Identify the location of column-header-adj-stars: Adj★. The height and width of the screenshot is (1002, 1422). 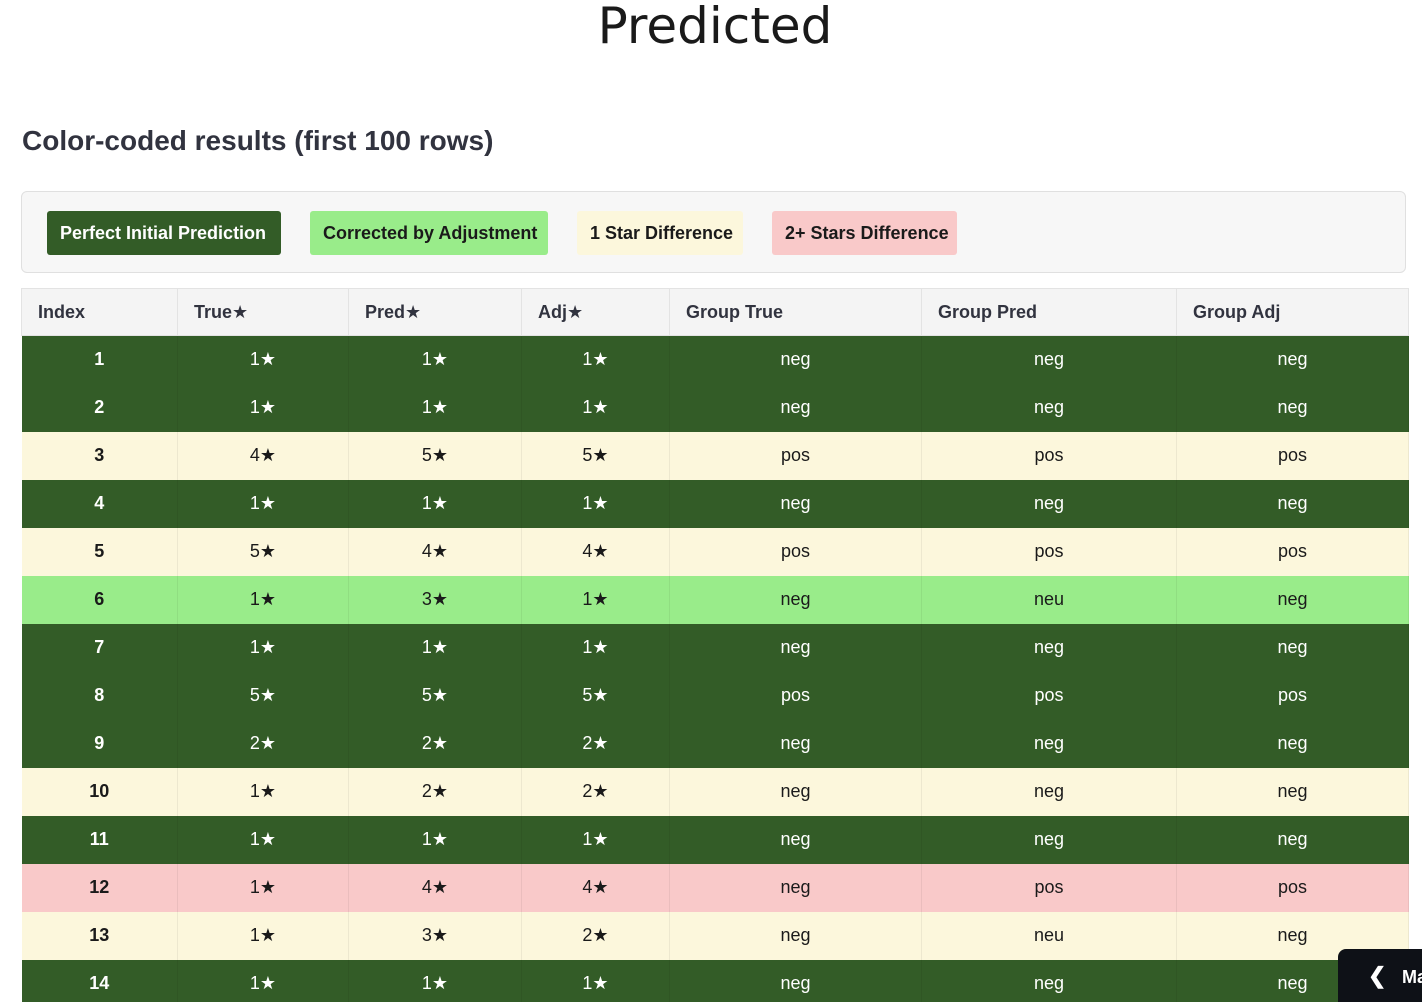
(595, 312).